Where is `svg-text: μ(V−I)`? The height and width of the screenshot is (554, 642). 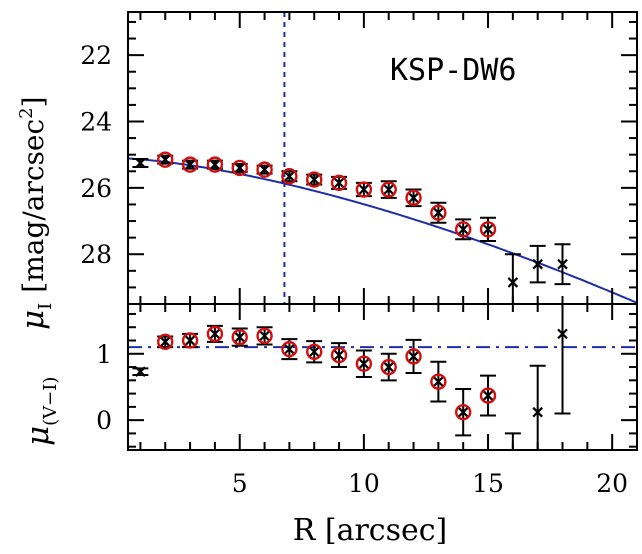 svg-text: μ(V−I) is located at coordinates (40, 411).